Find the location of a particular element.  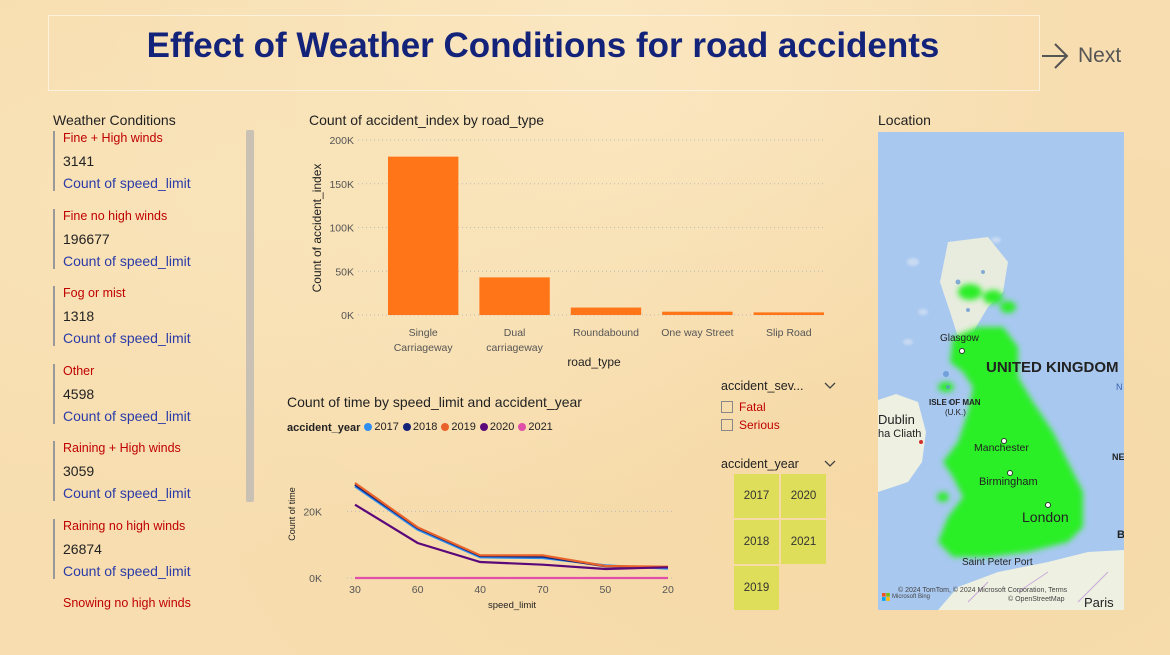

legend-title: accident_year is located at coordinates (324, 427).